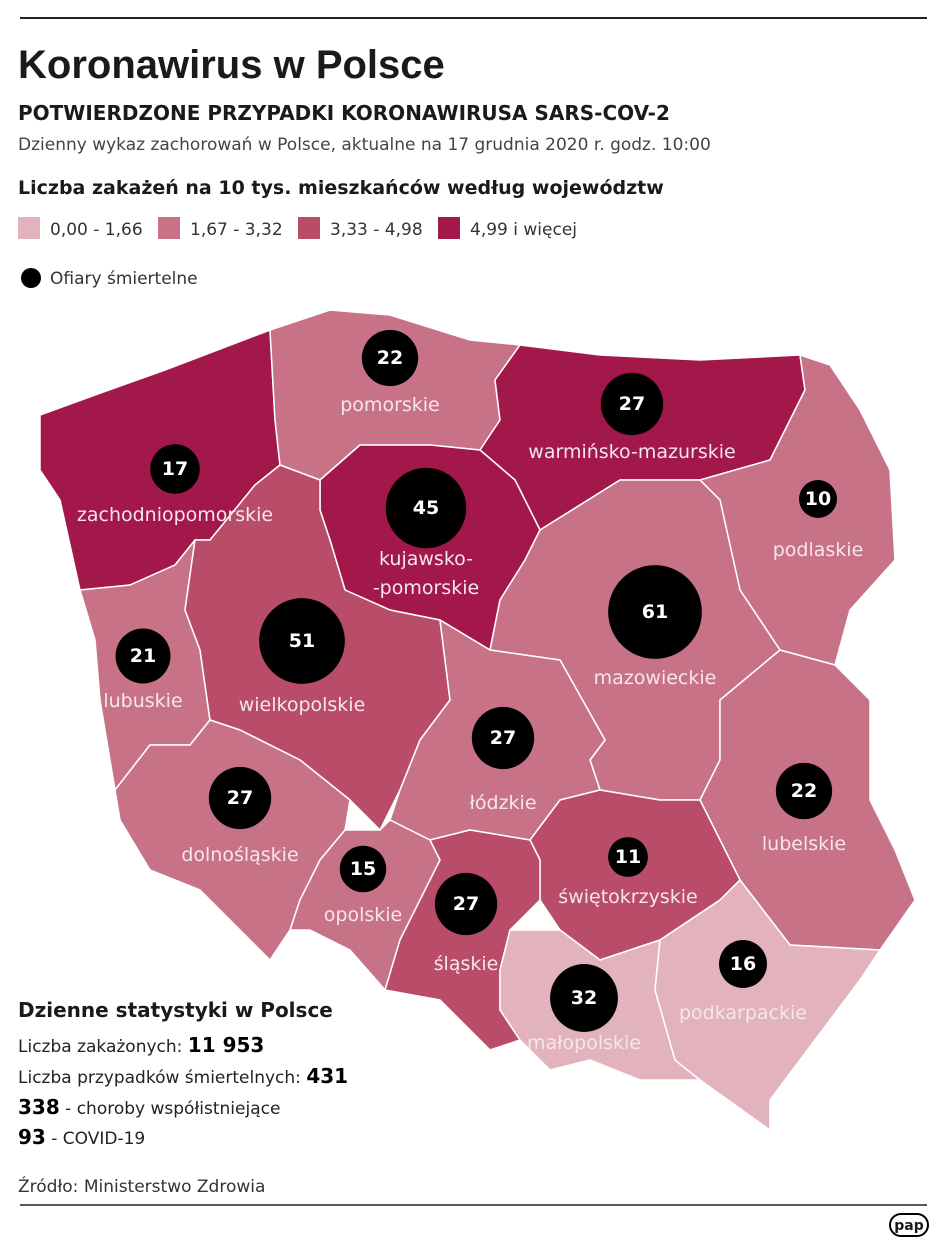 The width and height of the screenshot is (947, 1250). What do you see at coordinates (175, 1010) in the screenshot?
I see `stats-title: Dzienne statystyki w Polsce` at bounding box center [175, 1010].